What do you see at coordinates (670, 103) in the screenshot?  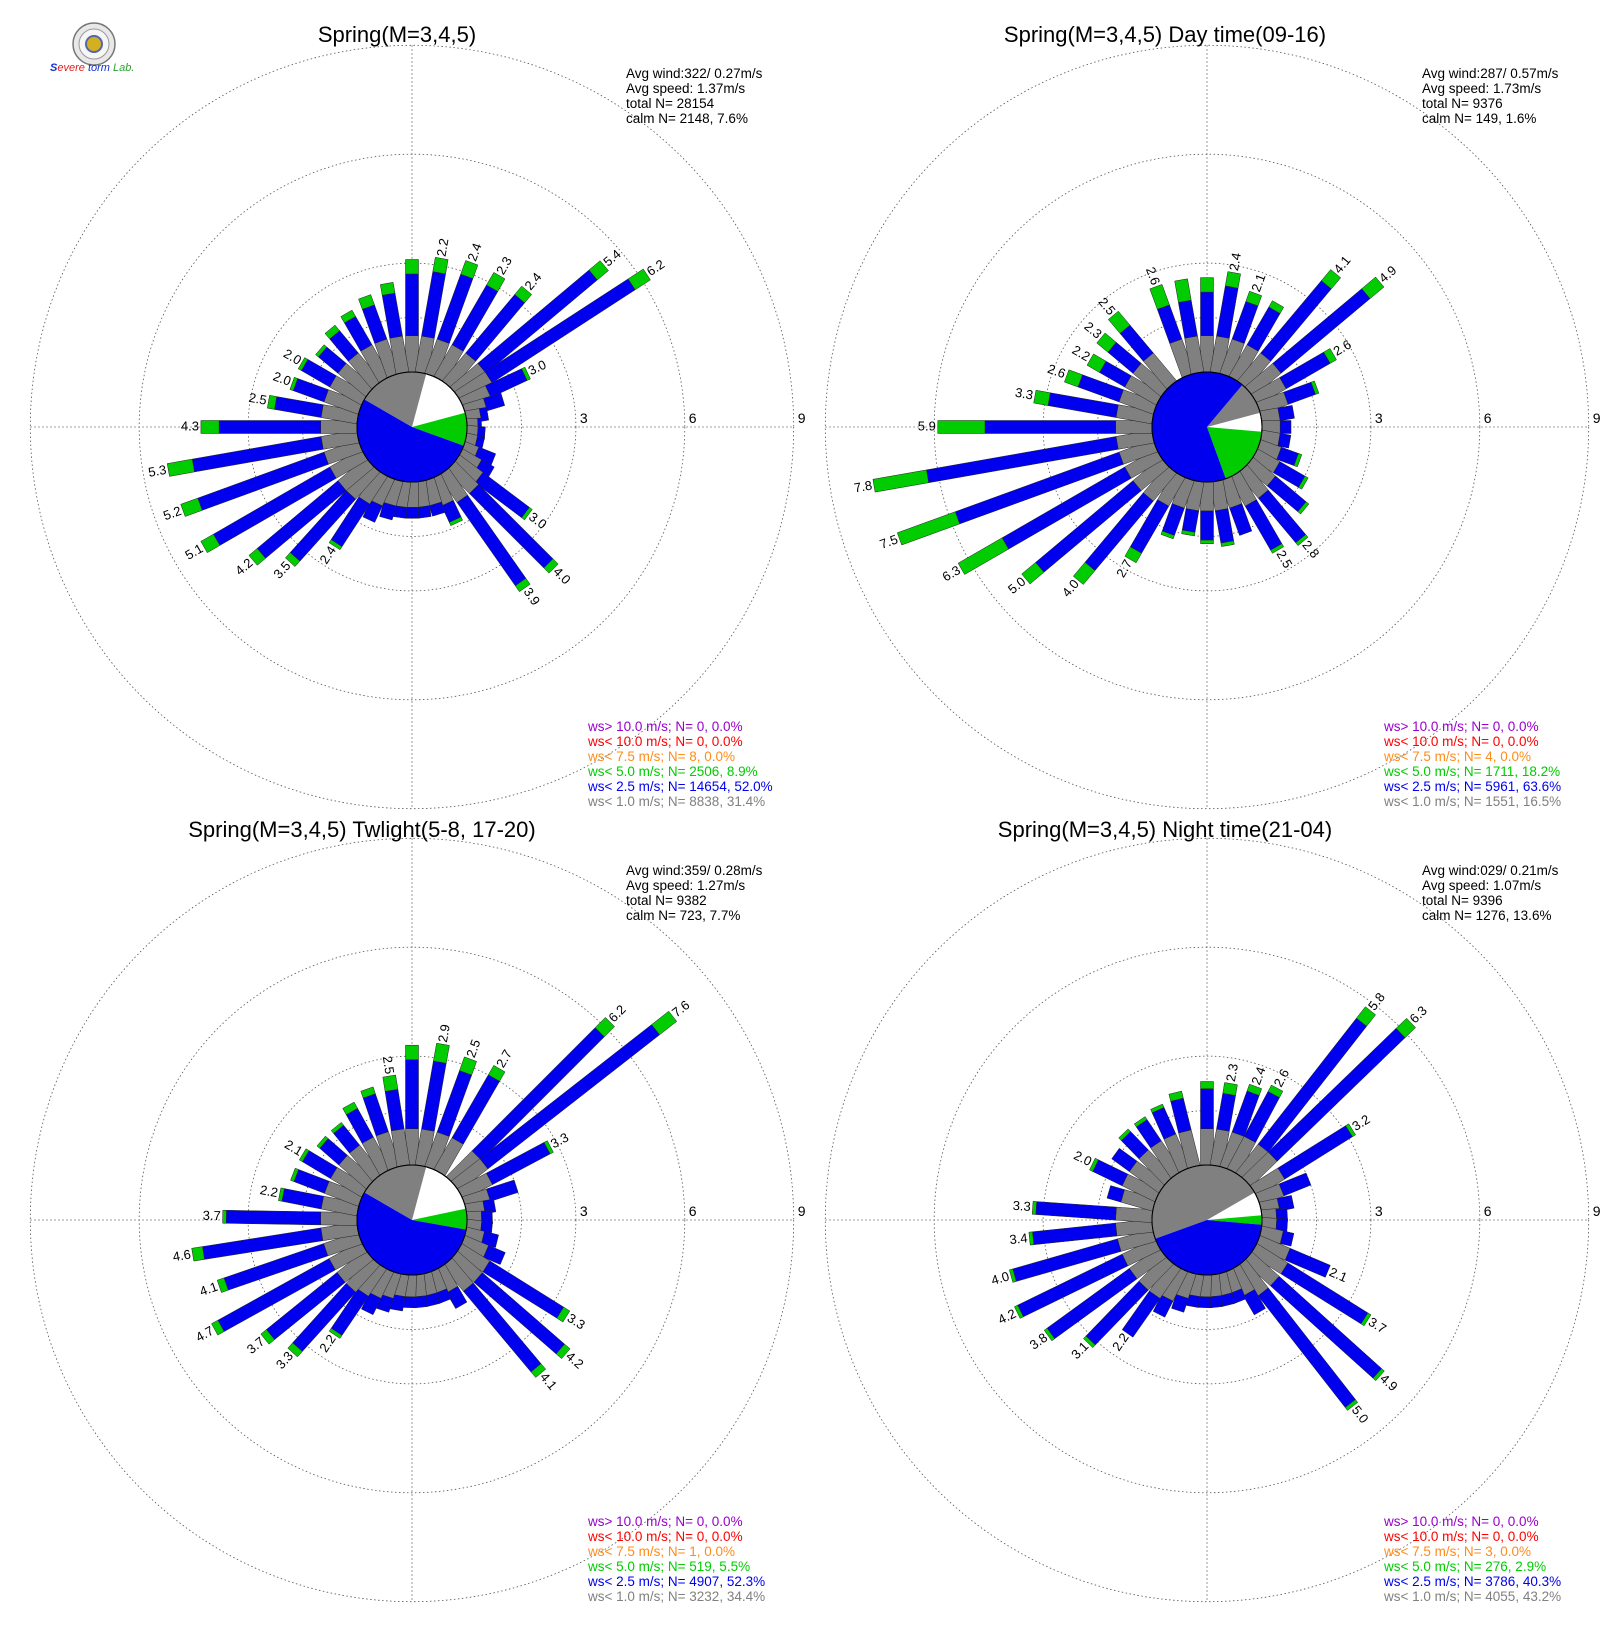 I see `stat-total: total N= 28154` at bounding box center [670, 103].